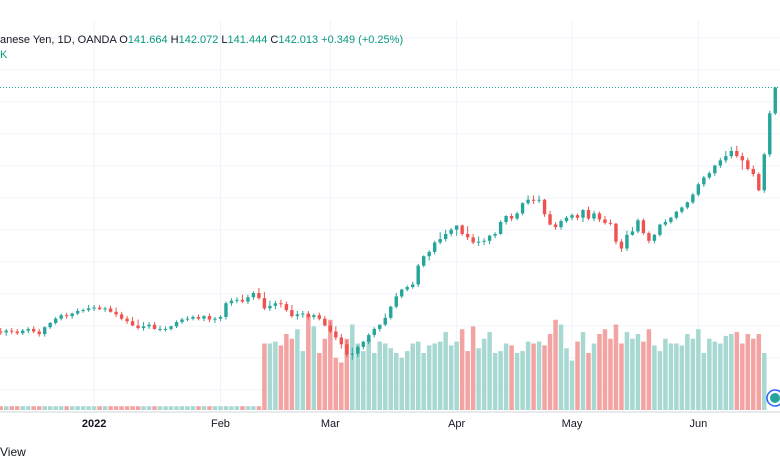 The width and height of the screenshot is (780, 470). What do you see at coordinates (362, 40) in the screenshot?
I see `change-value: +0.349 (+0.25%)` at bounding box center [362, 40].